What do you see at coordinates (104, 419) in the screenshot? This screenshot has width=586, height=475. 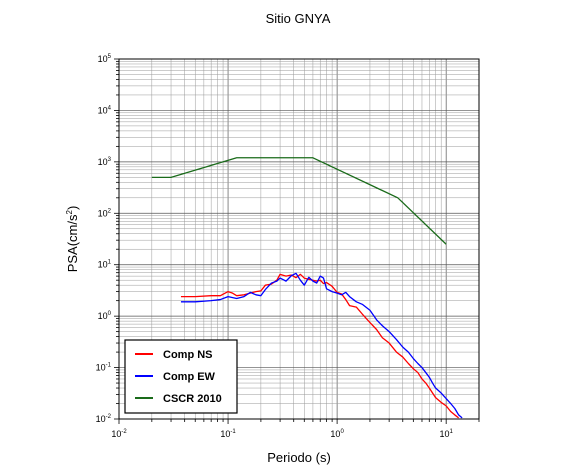 I see `y-tick-label: 10-2` at bounding box center [104, 419].